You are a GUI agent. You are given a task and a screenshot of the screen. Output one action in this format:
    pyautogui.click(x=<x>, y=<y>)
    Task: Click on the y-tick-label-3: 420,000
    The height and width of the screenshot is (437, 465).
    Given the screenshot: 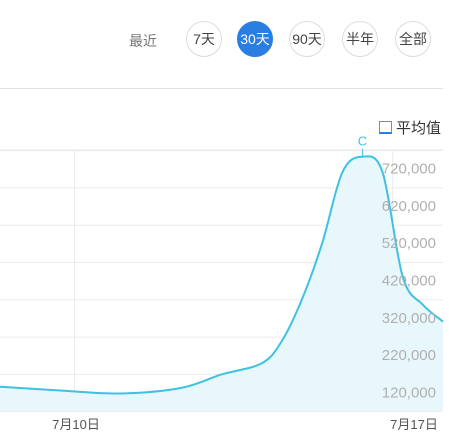 What is the action you would take?
    pyautogui.click(x=409, y=281)
    